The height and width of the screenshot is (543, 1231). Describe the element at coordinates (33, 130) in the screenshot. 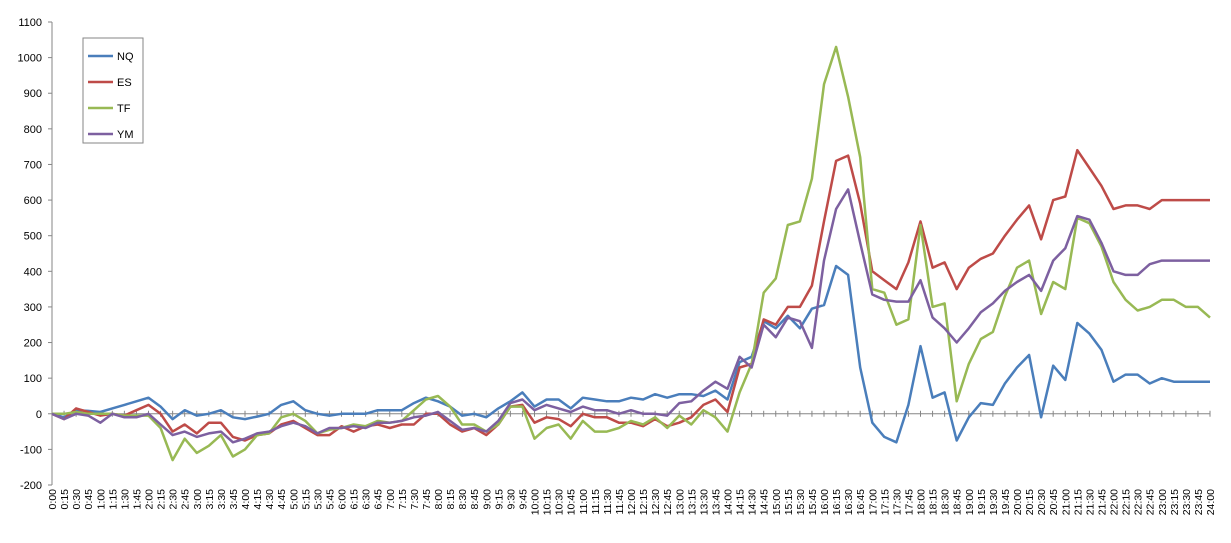

I see `y-tick-label: 800` at that location.